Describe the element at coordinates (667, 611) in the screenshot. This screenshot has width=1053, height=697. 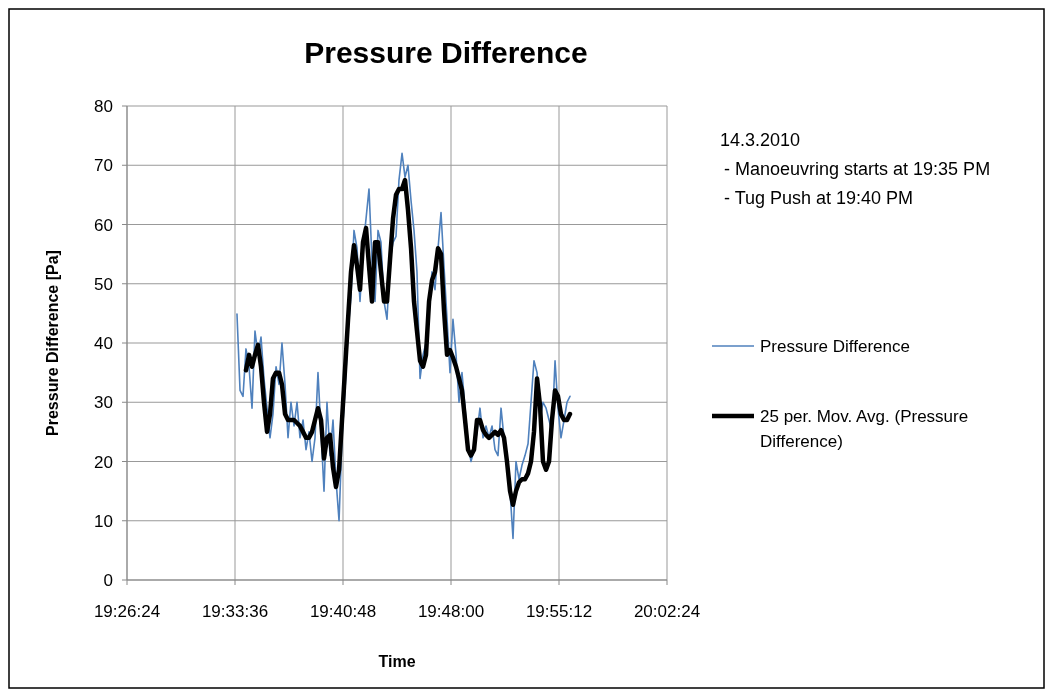
I see `x-tick-label: 20:02:24` at that location.